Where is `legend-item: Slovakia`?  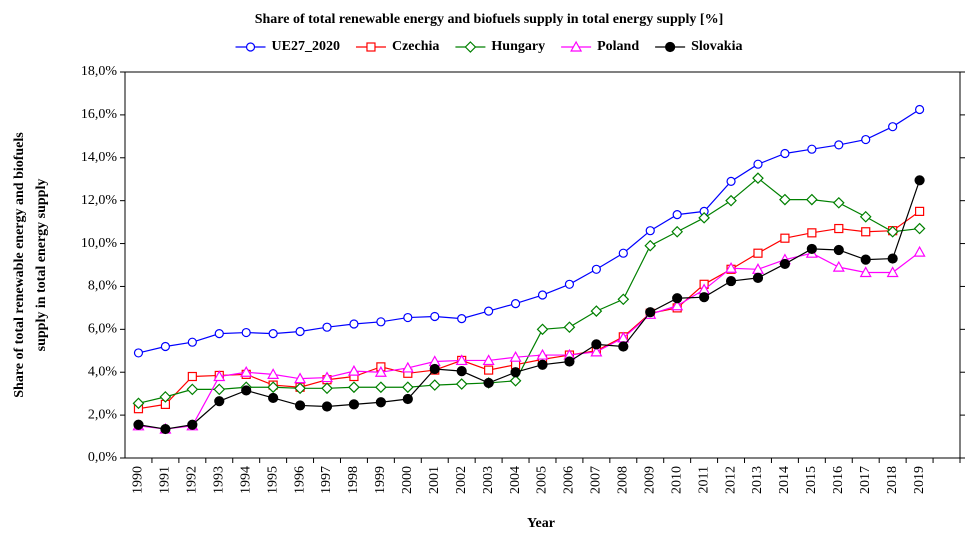 legend-item: Slovakia is located at coordinates (698, 46).